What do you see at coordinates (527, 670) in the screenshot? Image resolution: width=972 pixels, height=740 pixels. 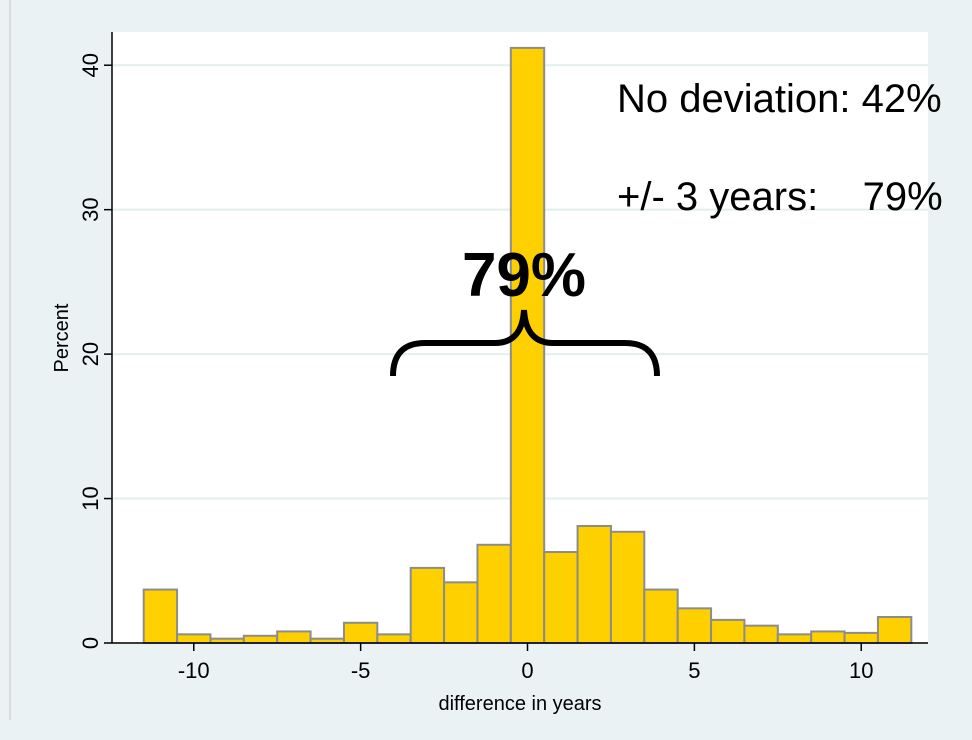 I see `x-tick-label: 0` at bounding box center [527, 670].